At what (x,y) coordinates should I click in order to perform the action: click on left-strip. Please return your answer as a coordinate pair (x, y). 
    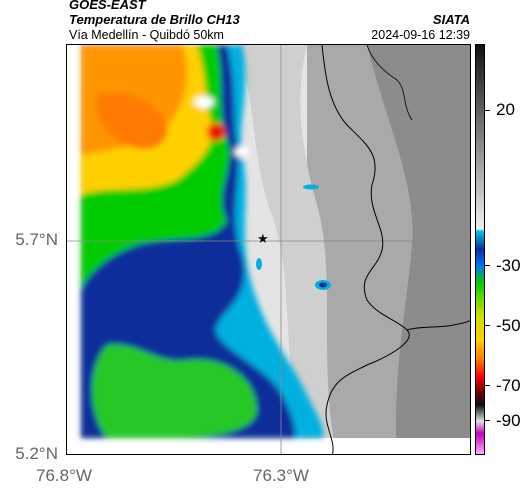
    Looking at the image, I should click on (74, 249).